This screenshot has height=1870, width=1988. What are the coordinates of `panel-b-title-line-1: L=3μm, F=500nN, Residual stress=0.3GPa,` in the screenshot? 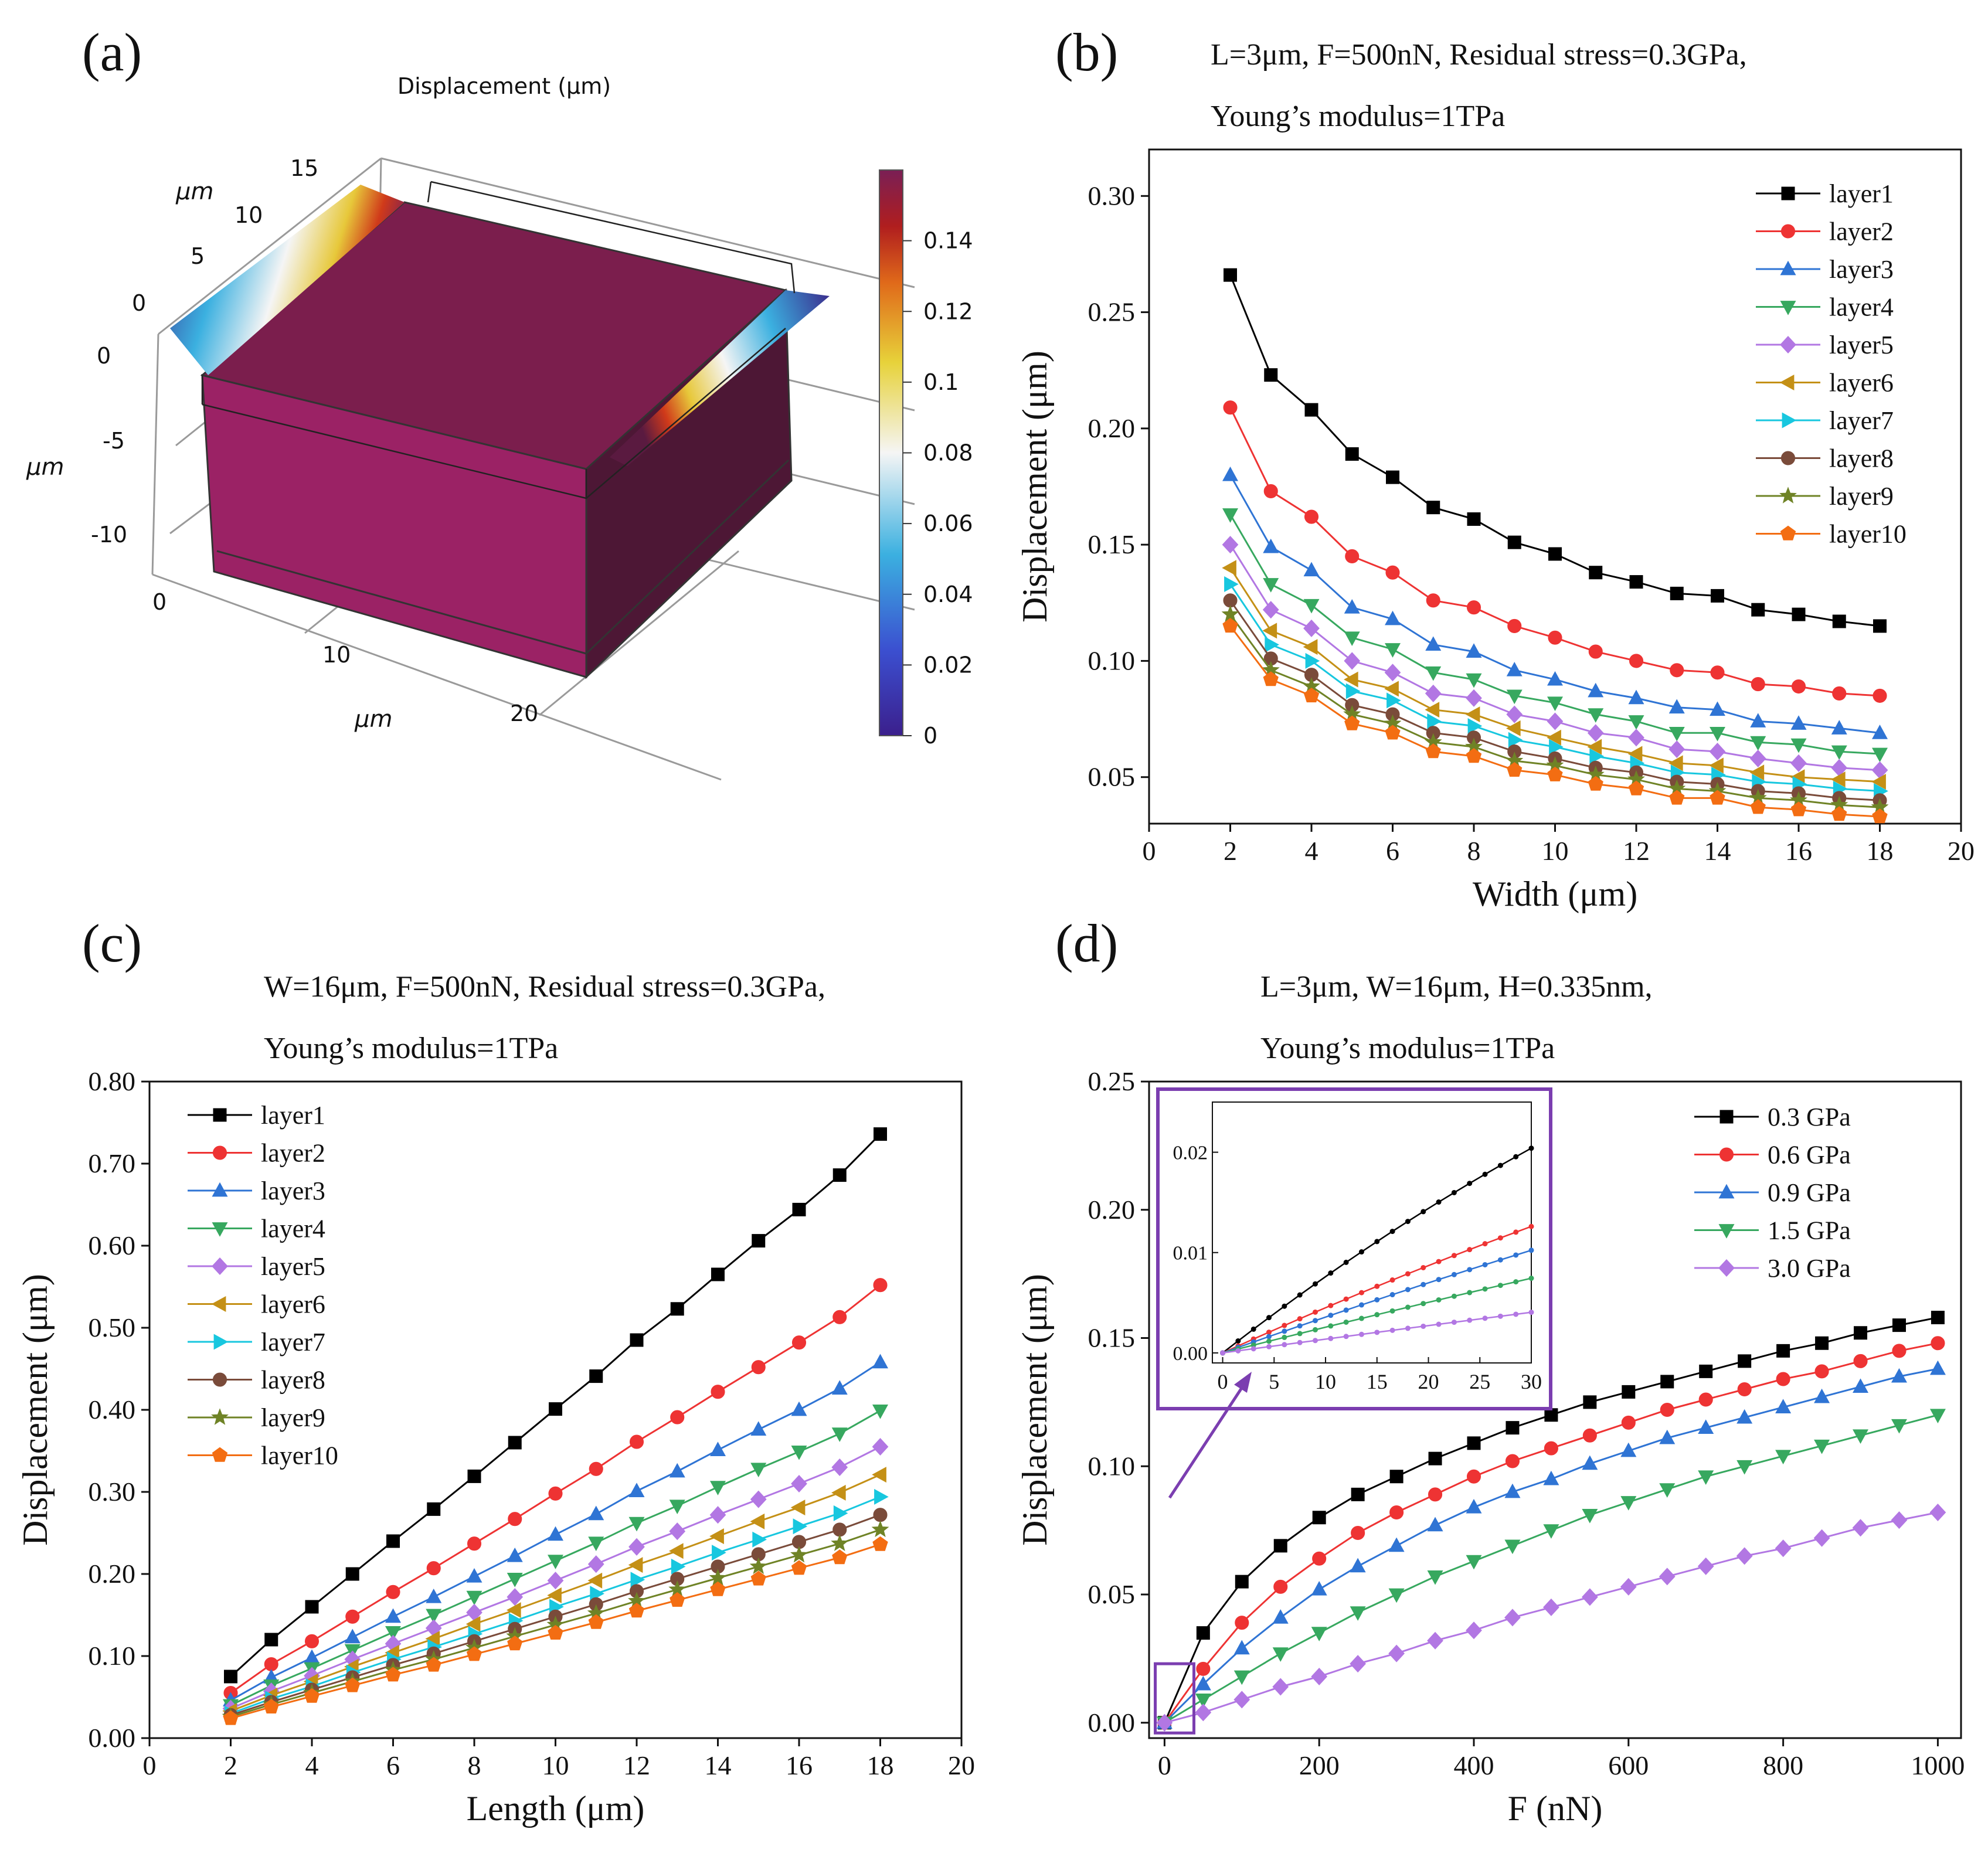 It's located at (1479, 55).